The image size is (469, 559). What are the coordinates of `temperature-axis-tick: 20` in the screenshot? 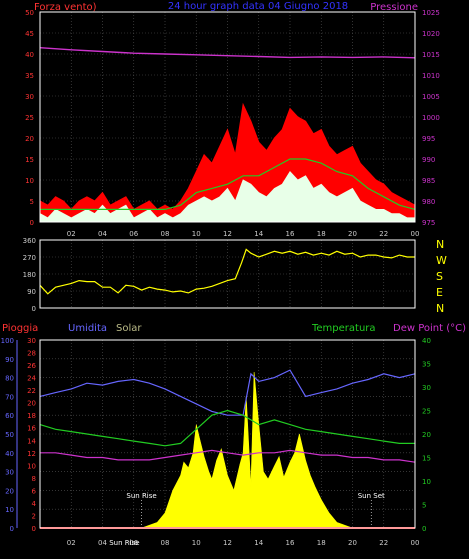 It's located at (426, 435).